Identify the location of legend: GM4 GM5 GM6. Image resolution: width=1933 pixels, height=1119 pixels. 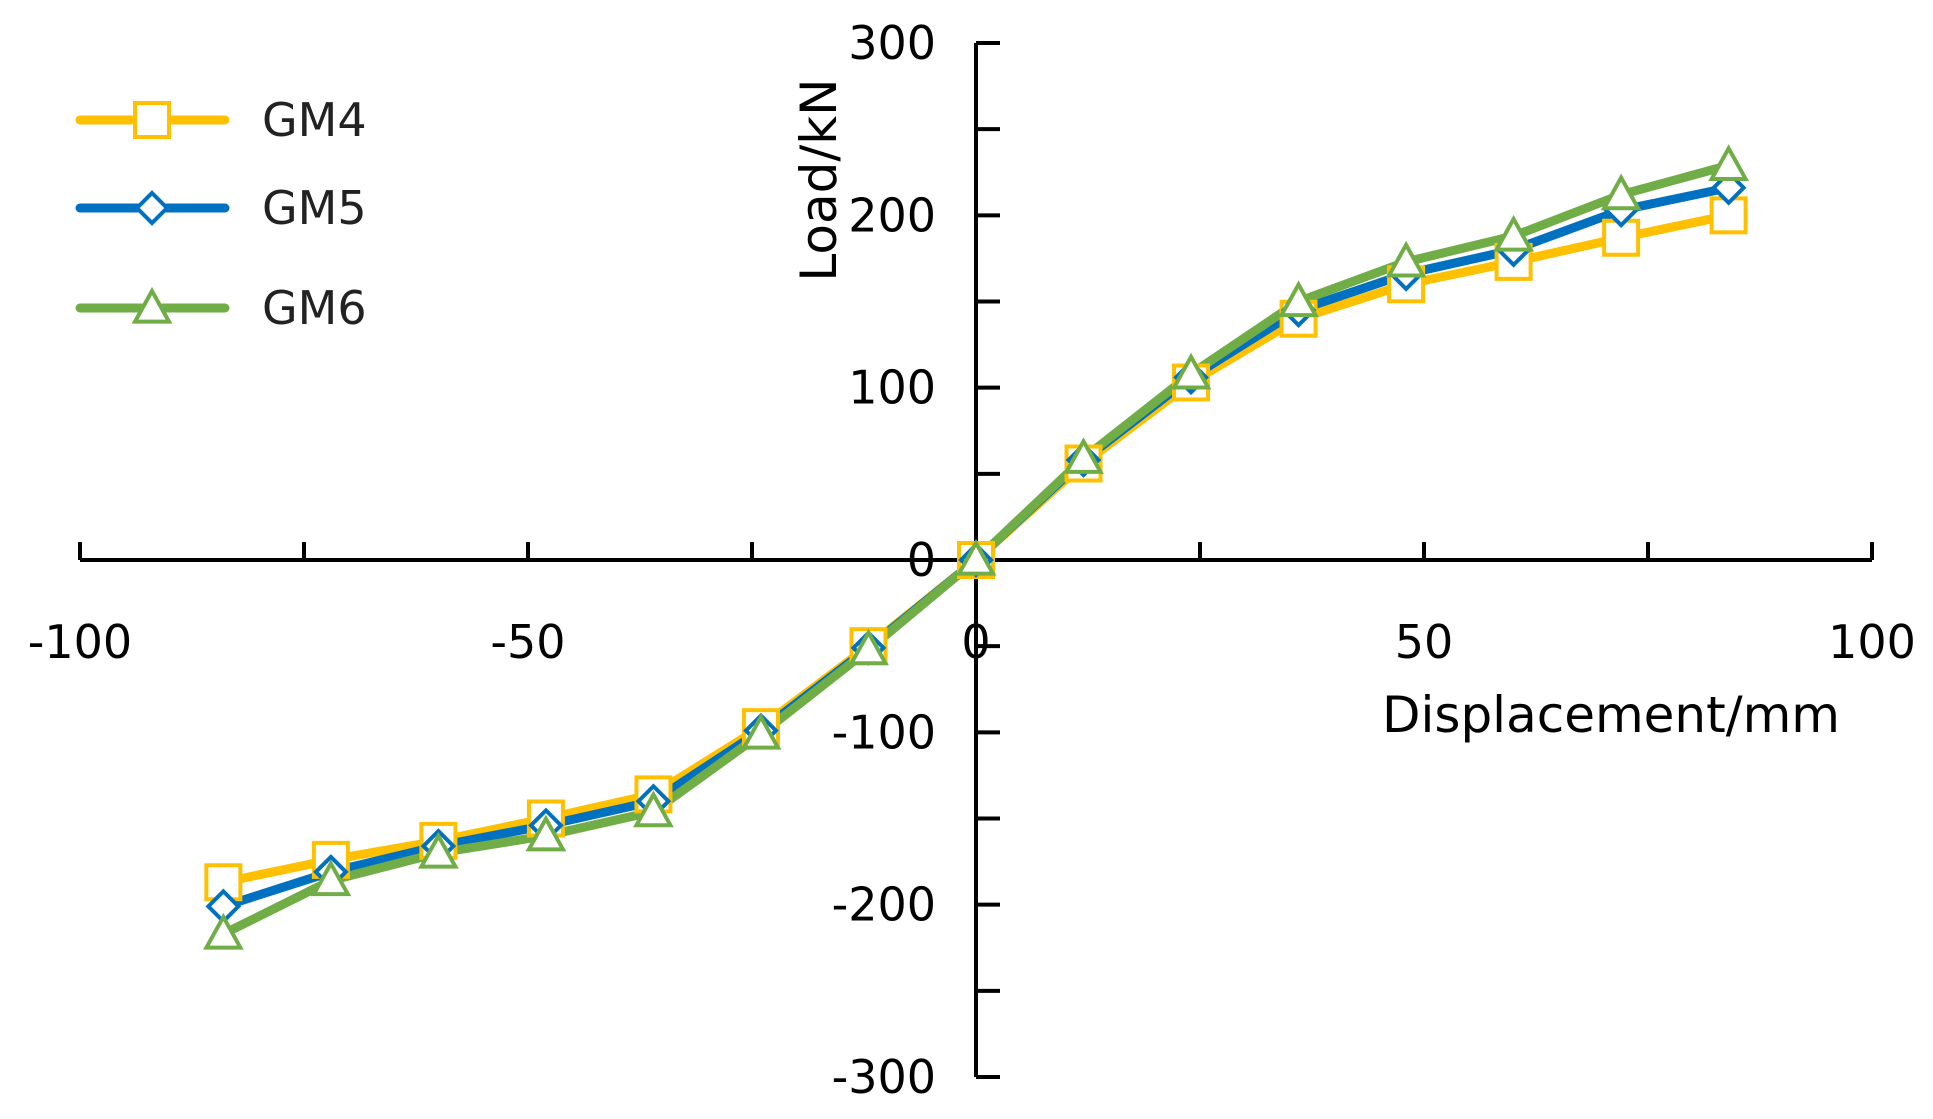
(221, 214).